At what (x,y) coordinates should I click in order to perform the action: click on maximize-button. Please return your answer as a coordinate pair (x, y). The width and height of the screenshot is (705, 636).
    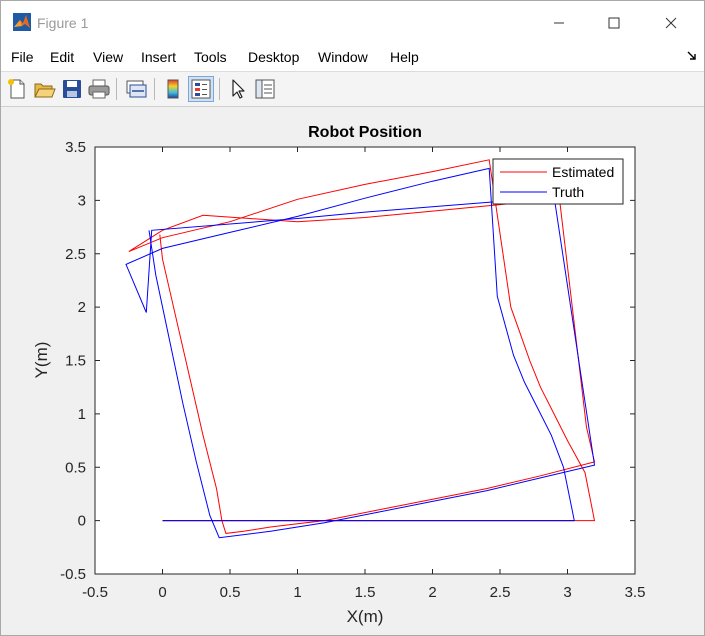
    Looking at the image, I should click on (614, 23).